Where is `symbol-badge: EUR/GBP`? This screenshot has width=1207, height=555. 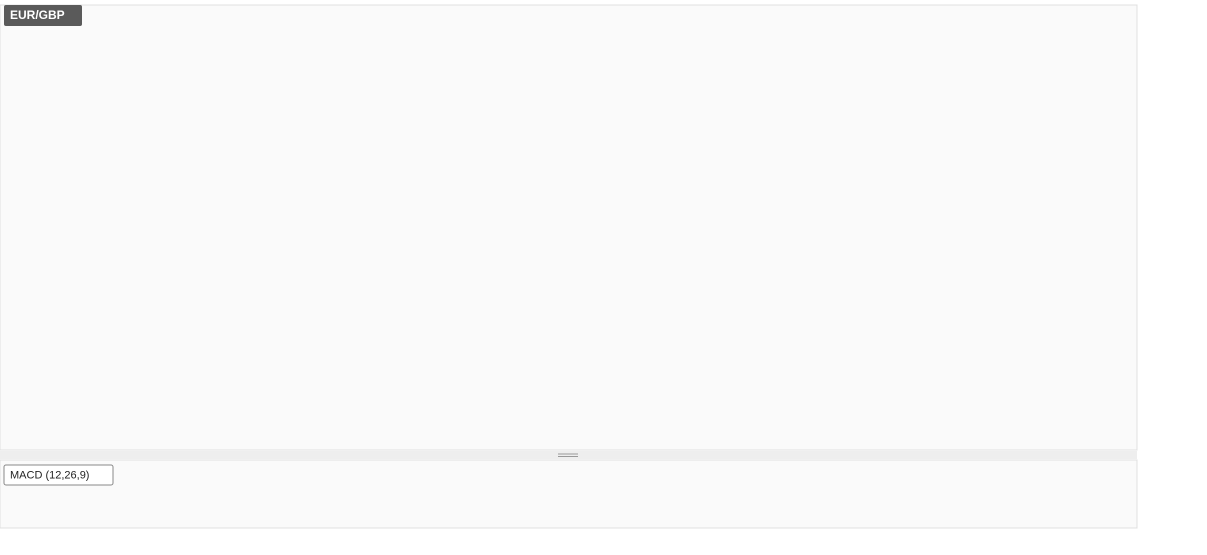
symbol-badge: EUR/GBP is located at coordinates (43, 15).